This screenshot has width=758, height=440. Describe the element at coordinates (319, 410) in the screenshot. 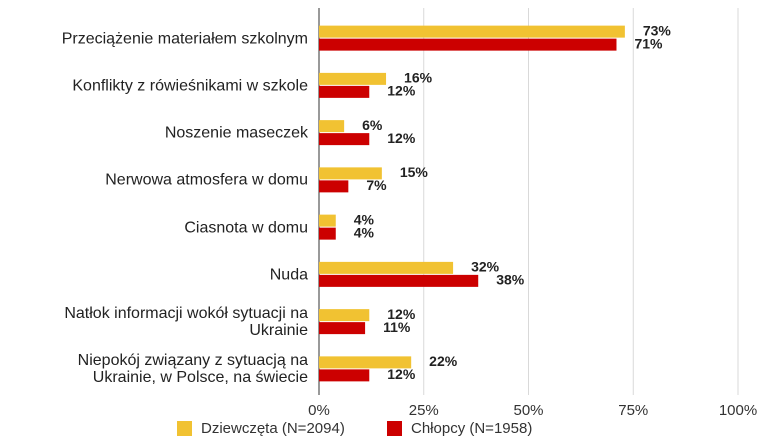

I see `x-tick-label: 0%` at that location.